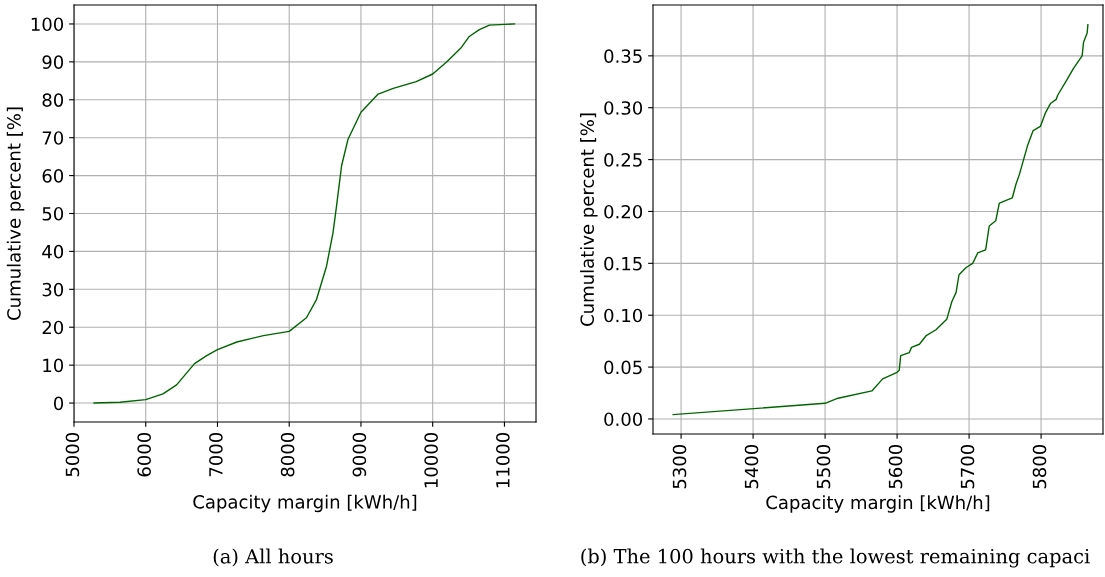 The width and height of the screenshot is (1105, 577). Describe the element at coordinates (431, 460) in the screenshot. I see `x-tick-label: 10000` at that location.